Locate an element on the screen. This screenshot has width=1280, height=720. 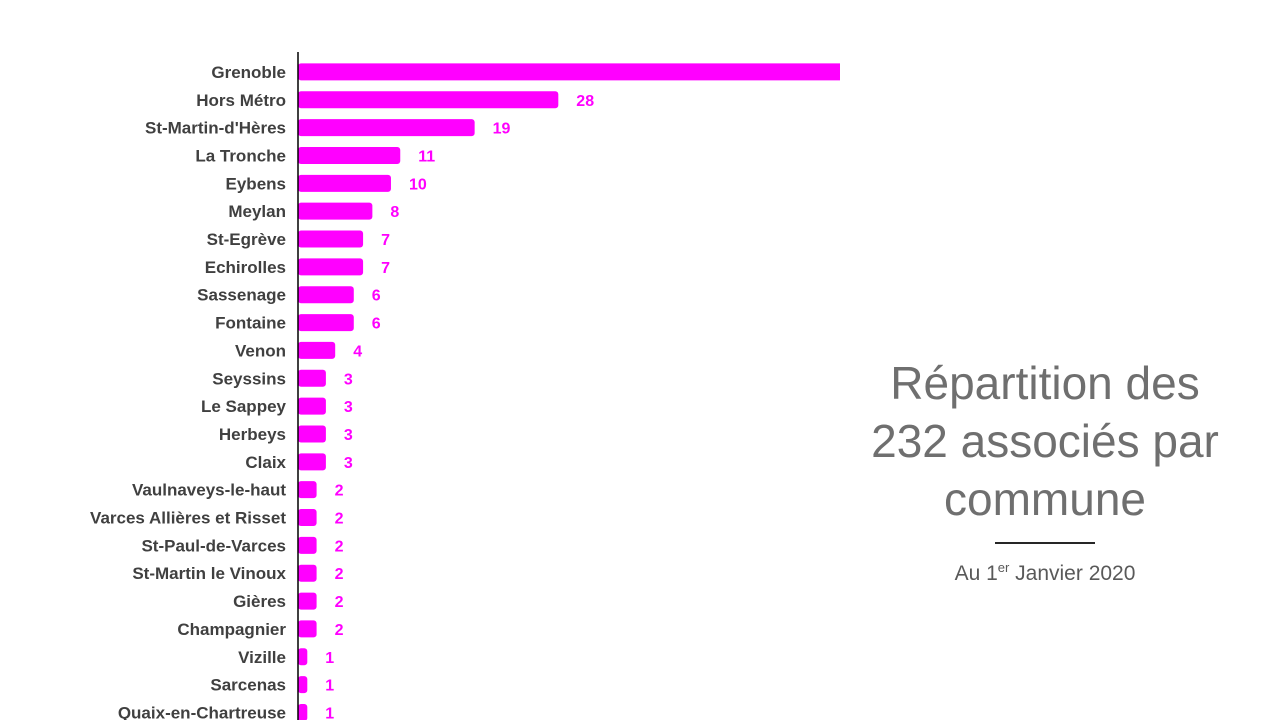
category-label: Sassenage is located at coordinates (241, 295).